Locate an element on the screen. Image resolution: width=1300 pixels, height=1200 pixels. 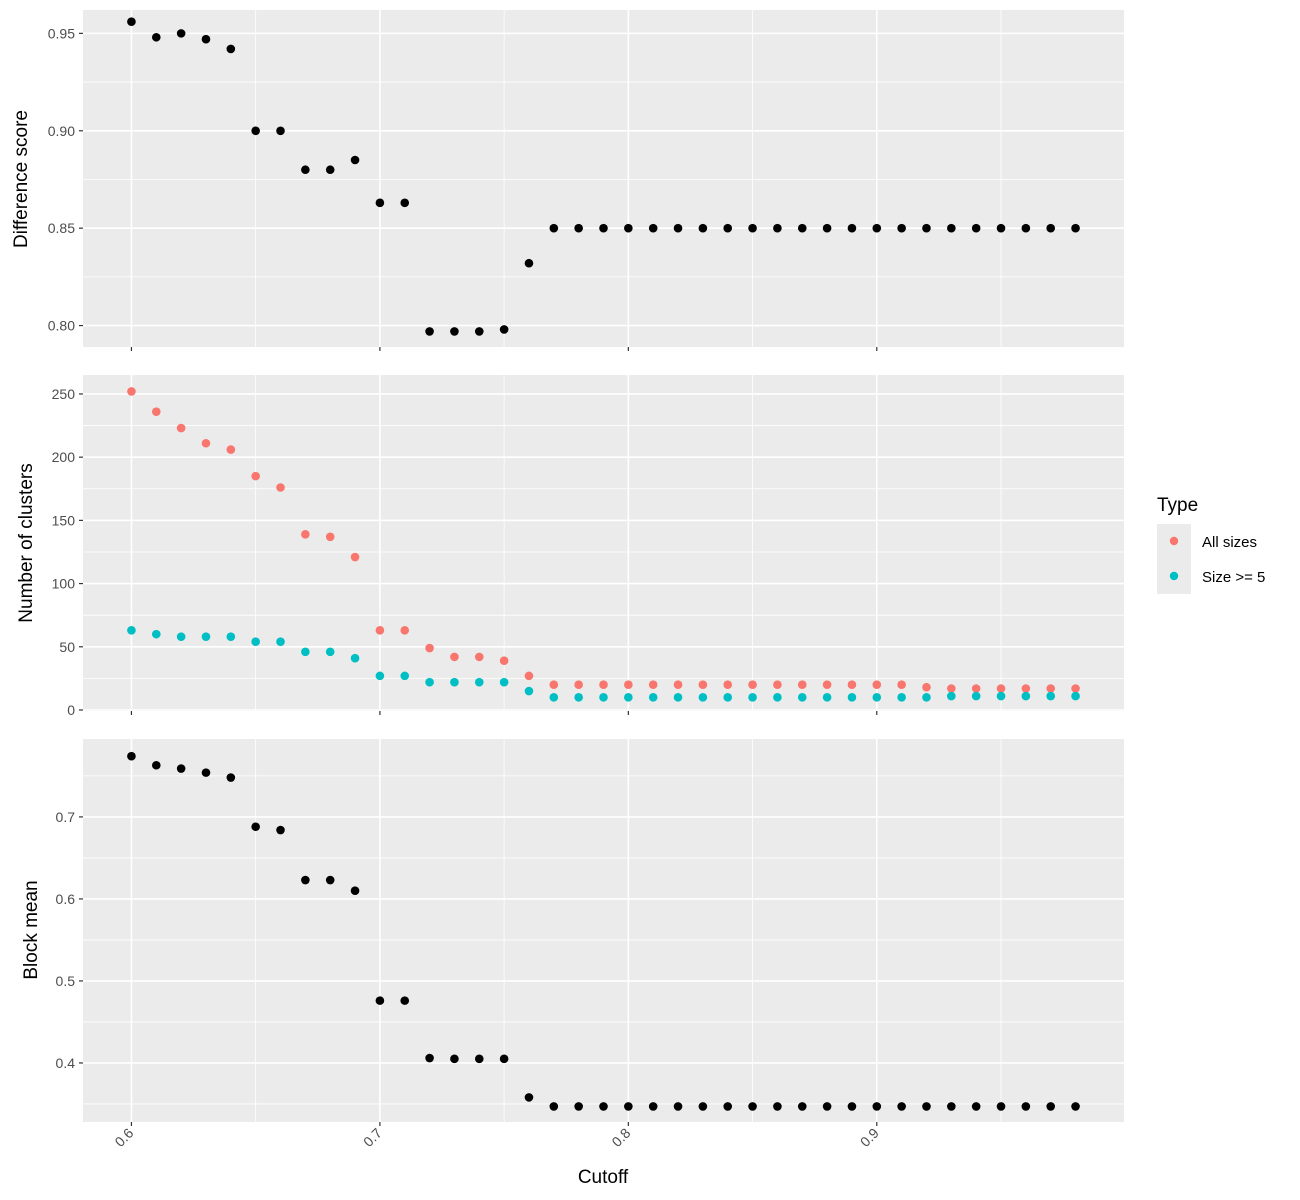
x-axis-title: Cutoff is located at coordinates (603, 1177).